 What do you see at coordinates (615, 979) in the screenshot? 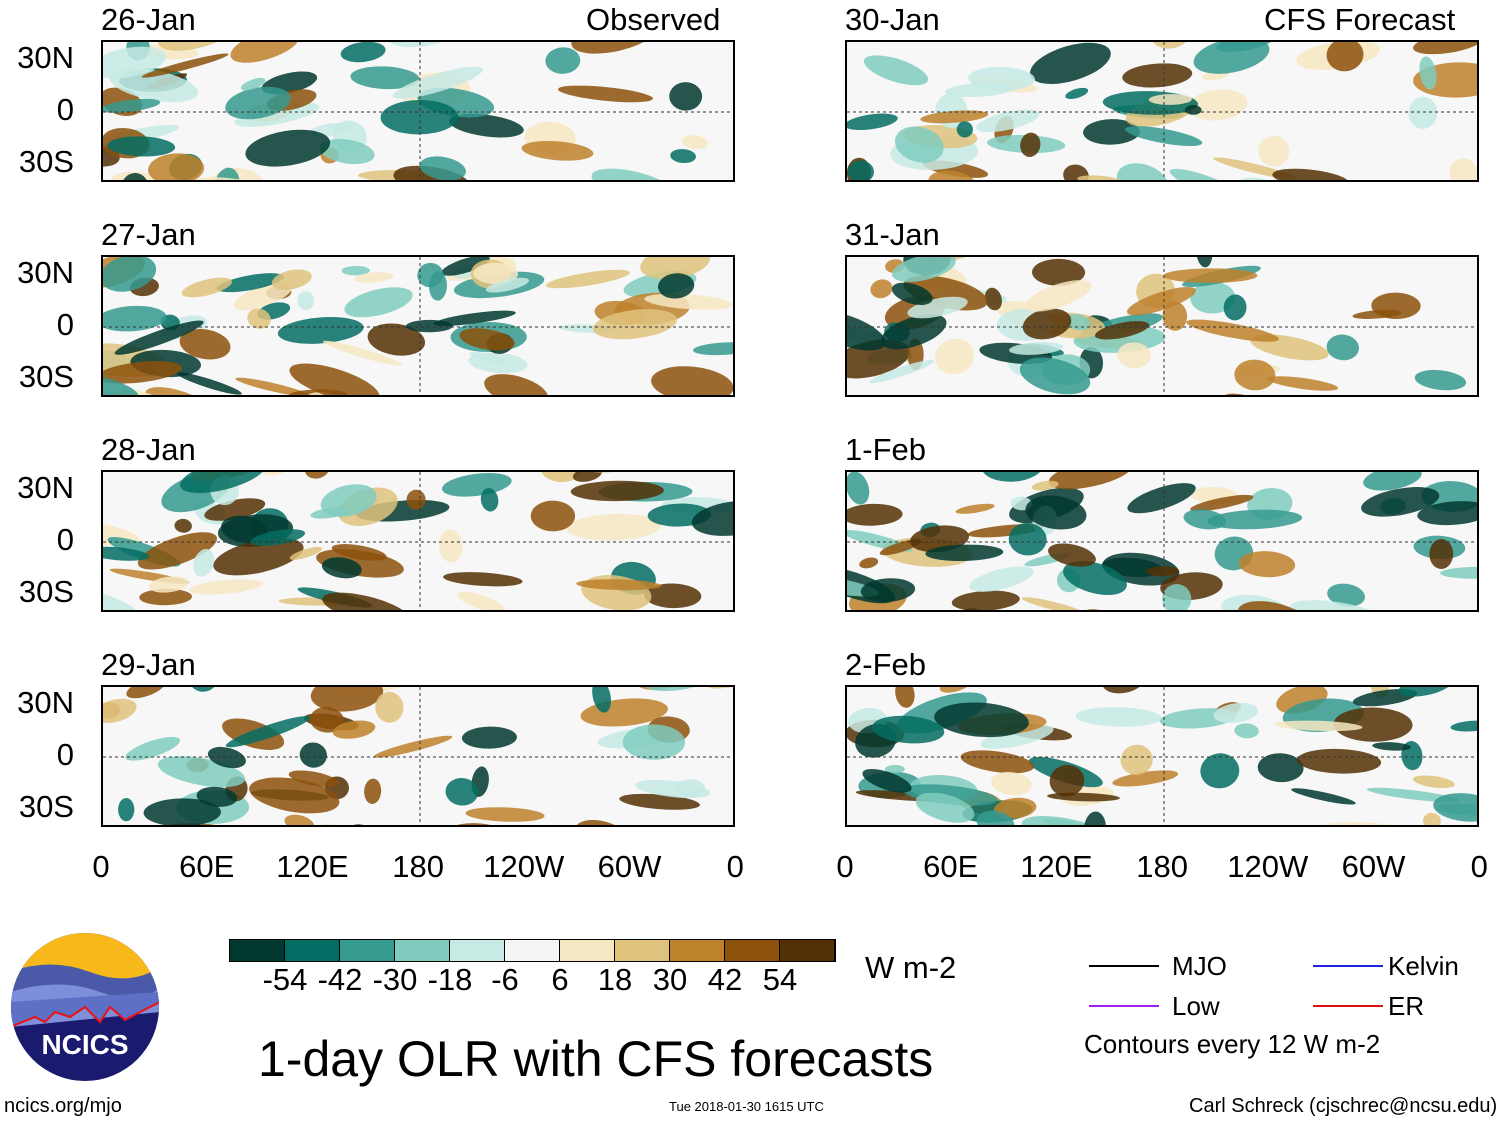
I see `colorbar-label: 18` at bounding box center [615, 979].